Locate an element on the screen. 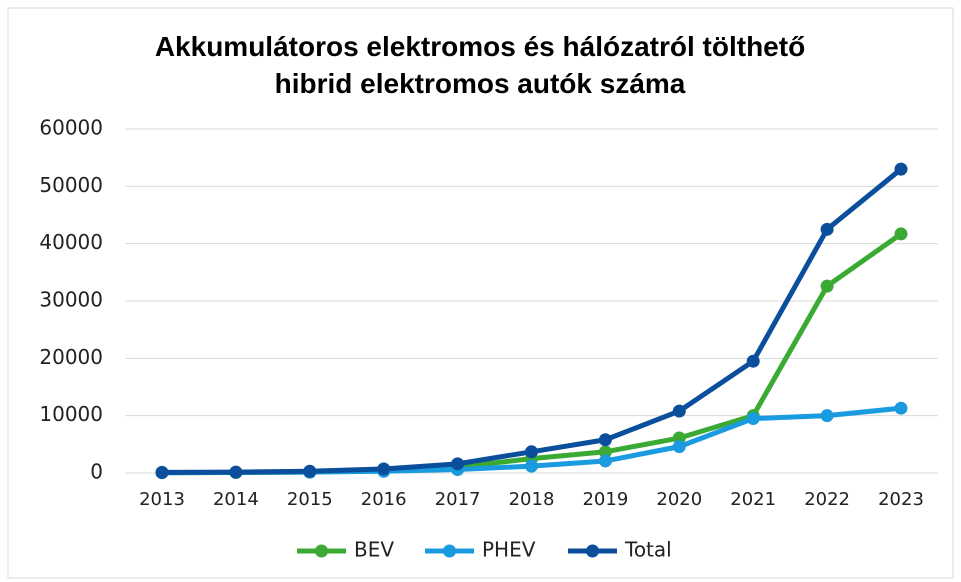  legend-label: BEV is located at coordinates (374, 550).